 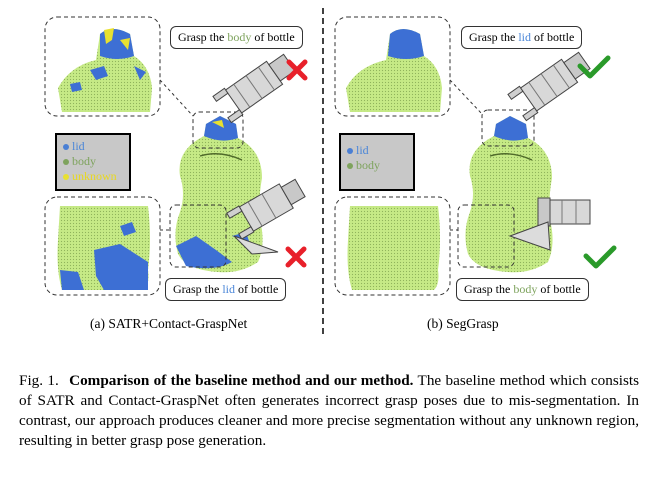 I want to click on body-closeup-a, so click(x=103, y=248).